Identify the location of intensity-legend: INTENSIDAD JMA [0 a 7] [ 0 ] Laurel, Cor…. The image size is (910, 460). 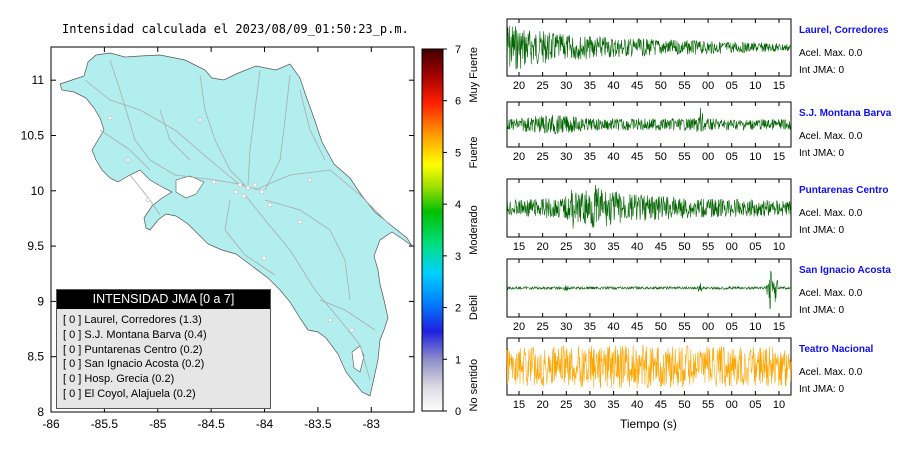
(163, 349).